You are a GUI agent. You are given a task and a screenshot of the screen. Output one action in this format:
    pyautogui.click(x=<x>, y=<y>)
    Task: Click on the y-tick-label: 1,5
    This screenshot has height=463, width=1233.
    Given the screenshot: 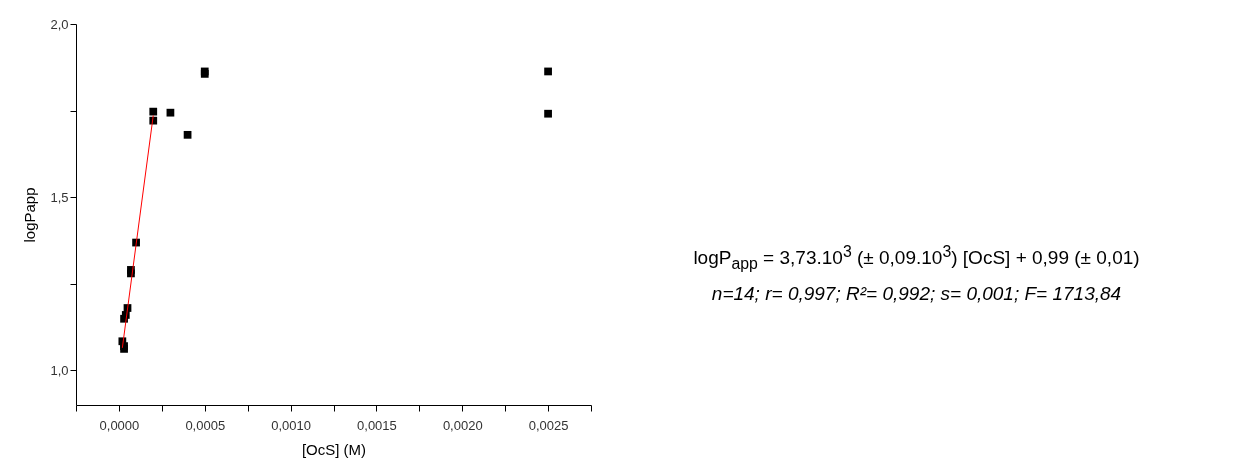 What is the action you would take?
    pyautogui.click(x=59, y=197)
    